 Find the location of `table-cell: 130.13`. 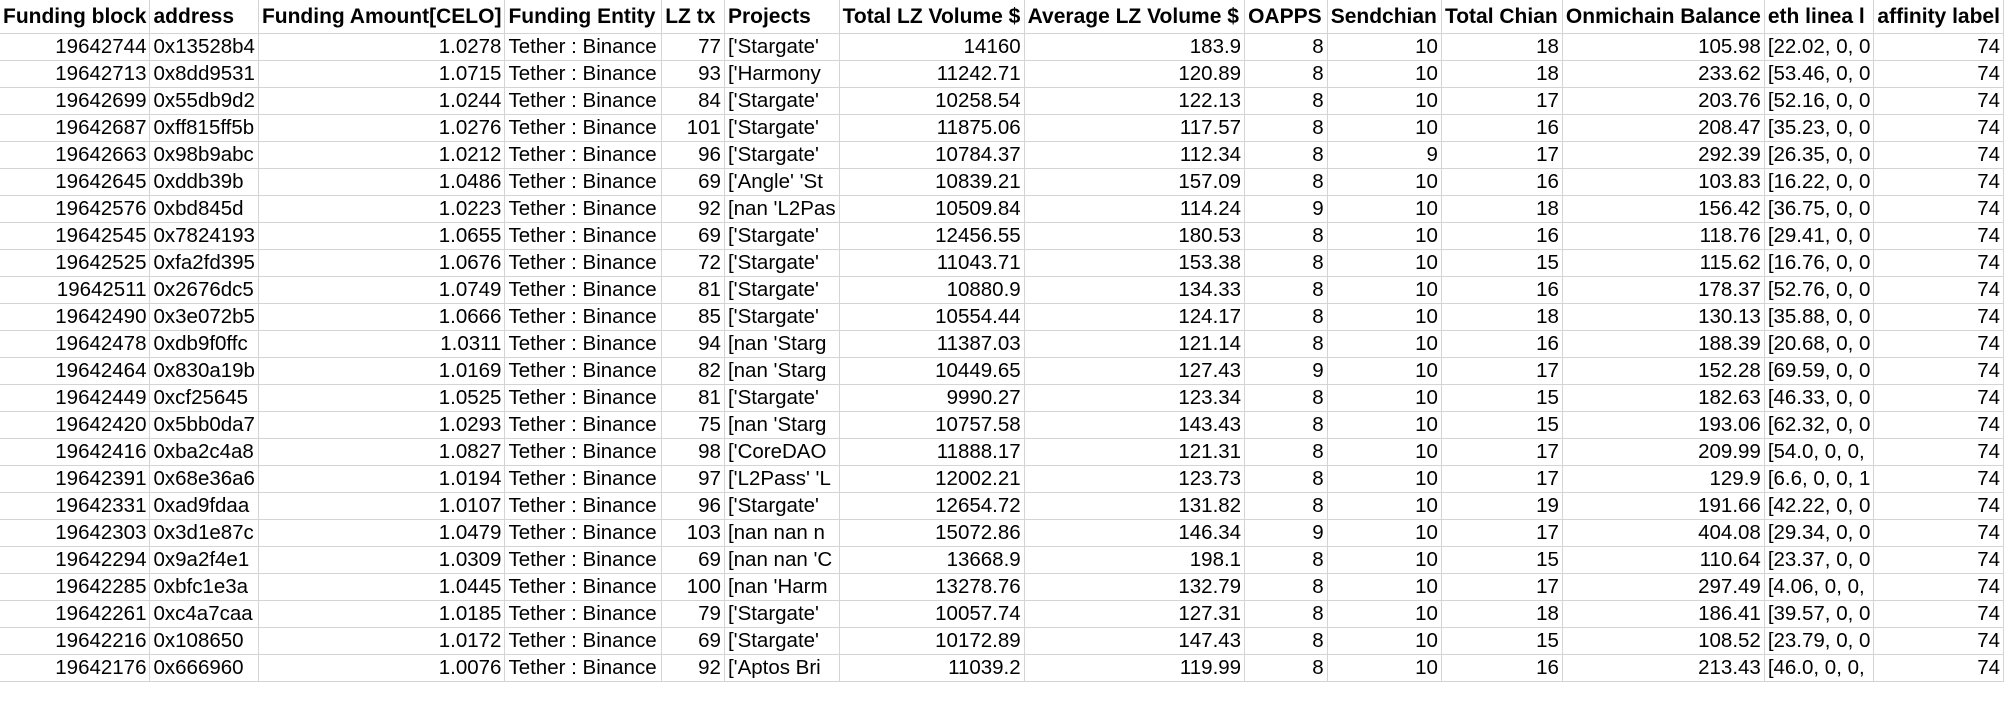

table-cell: 130.13 is located at coordinates (1663, 317).